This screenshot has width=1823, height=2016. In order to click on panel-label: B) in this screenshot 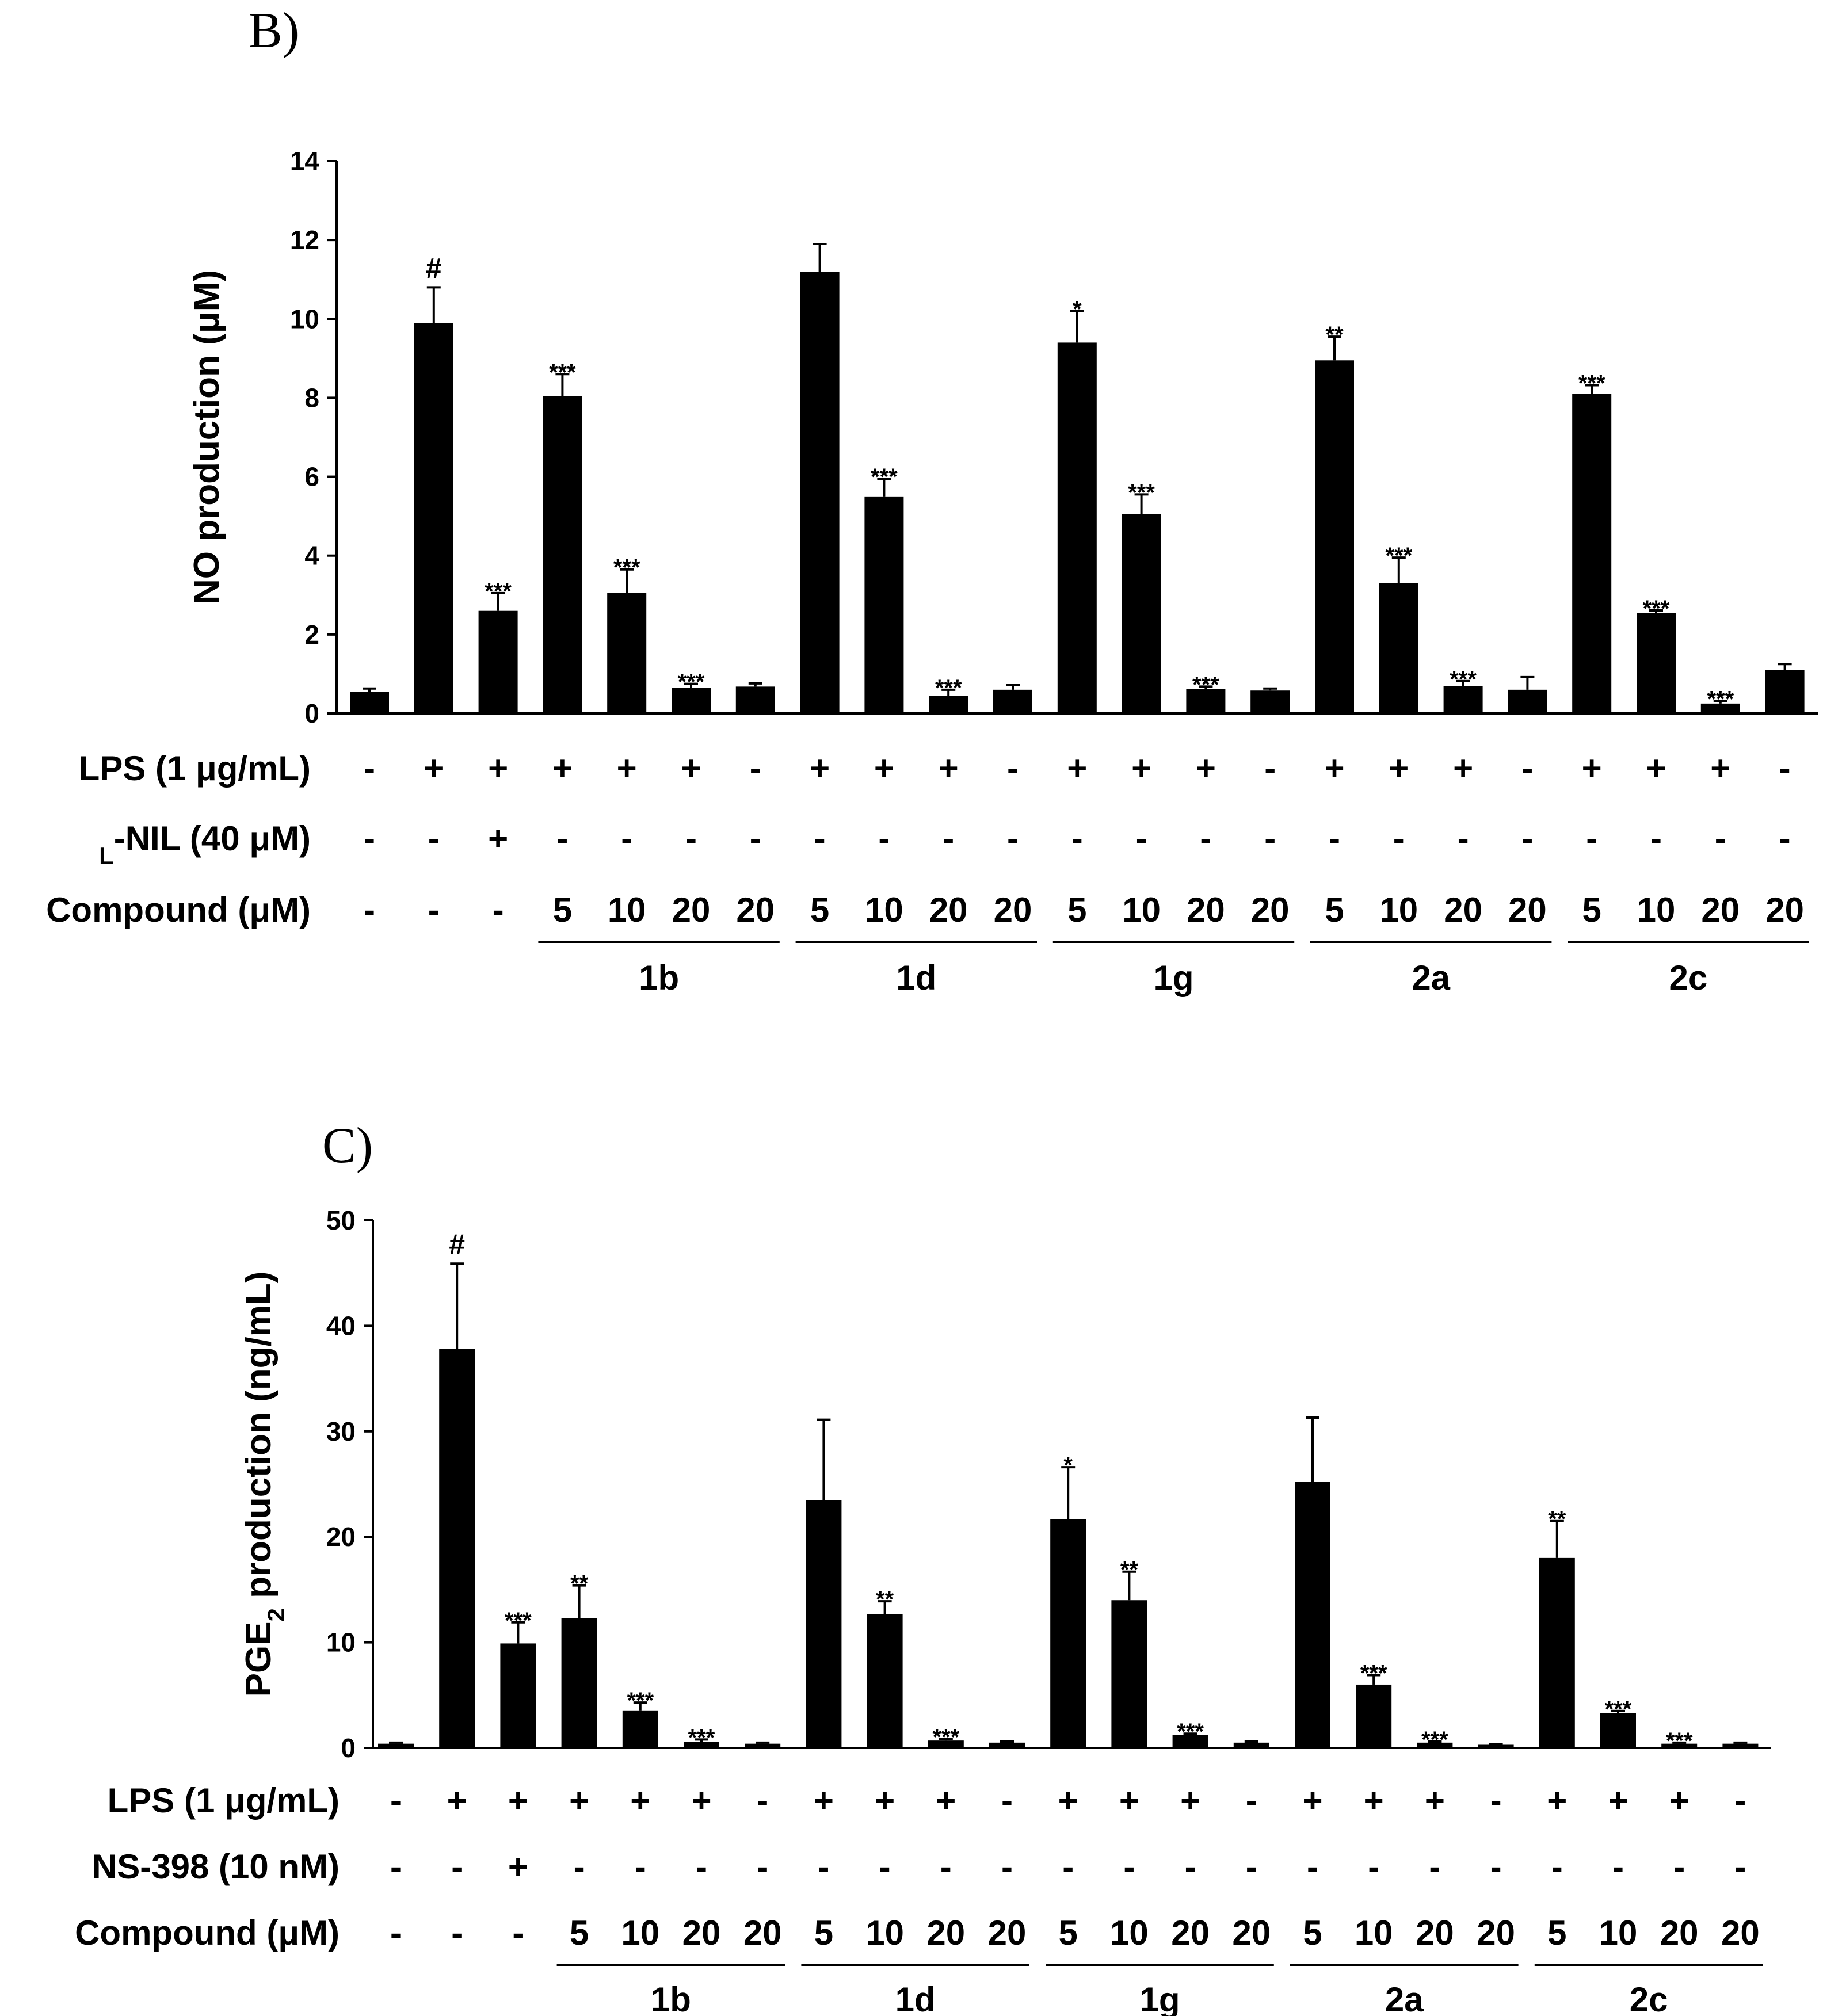, I will do `click(274, 31)`.